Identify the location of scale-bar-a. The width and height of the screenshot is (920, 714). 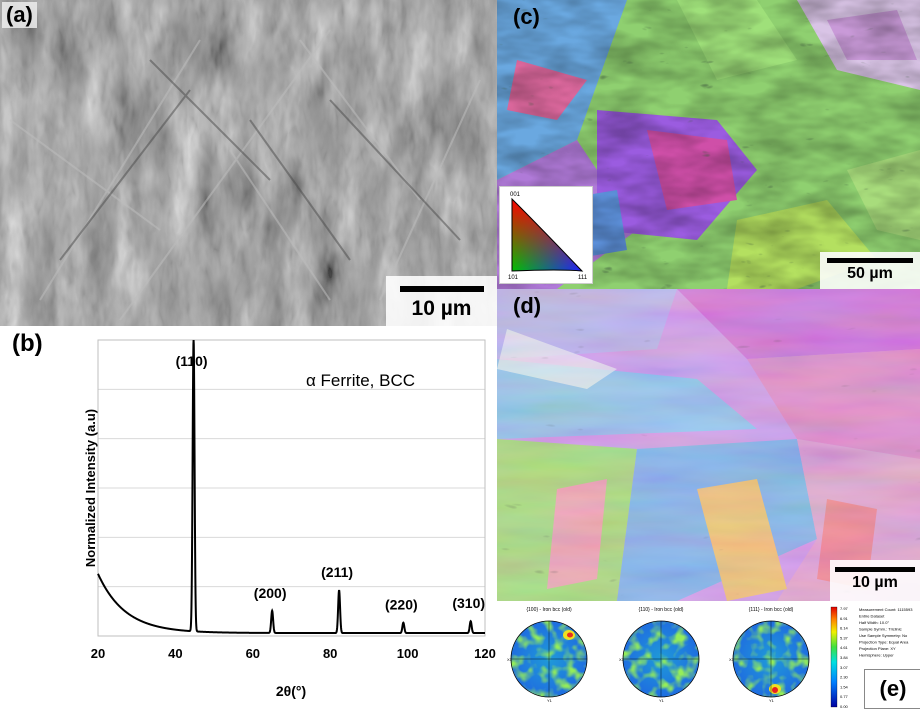
(442, 289).